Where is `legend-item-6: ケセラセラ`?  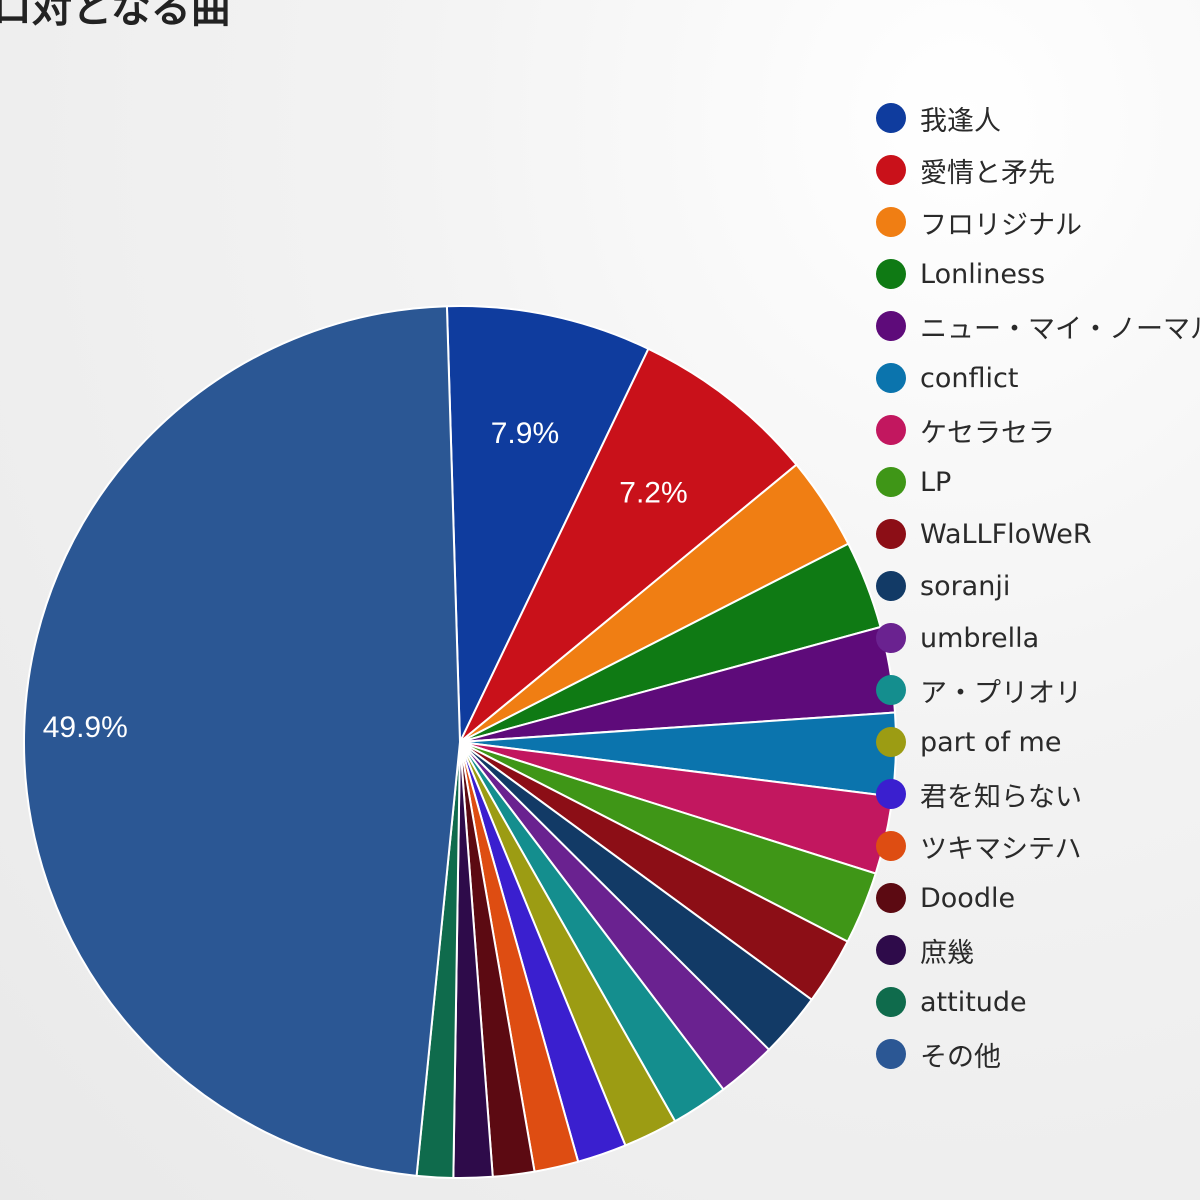
legend-item-6: ケセラセラ is located at coordinates (1038, 430).